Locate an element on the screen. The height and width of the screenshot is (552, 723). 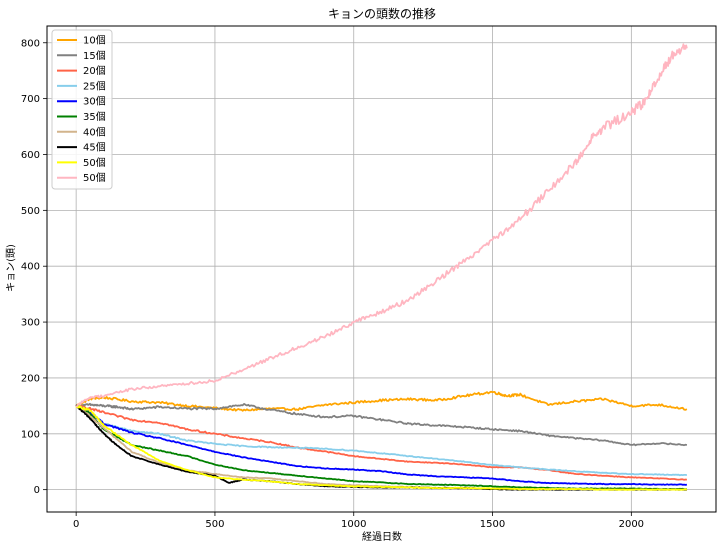
legend-label: 30個 is located at coordinates (94, 101).